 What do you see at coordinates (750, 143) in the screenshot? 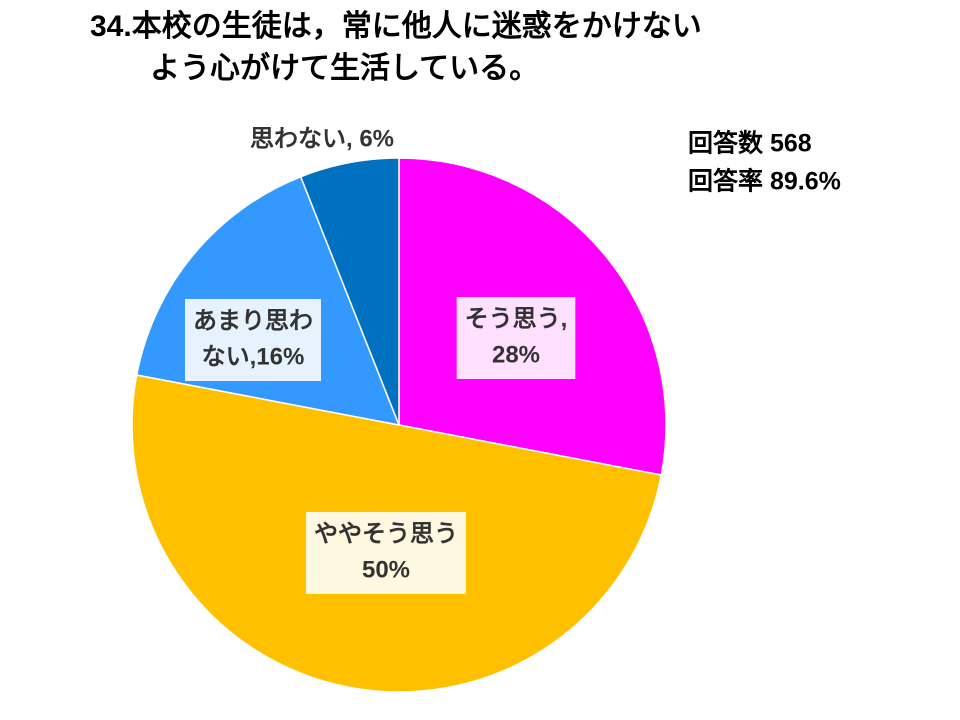
I see `annotation: 回答数 568` at bounding box center [750, 143].